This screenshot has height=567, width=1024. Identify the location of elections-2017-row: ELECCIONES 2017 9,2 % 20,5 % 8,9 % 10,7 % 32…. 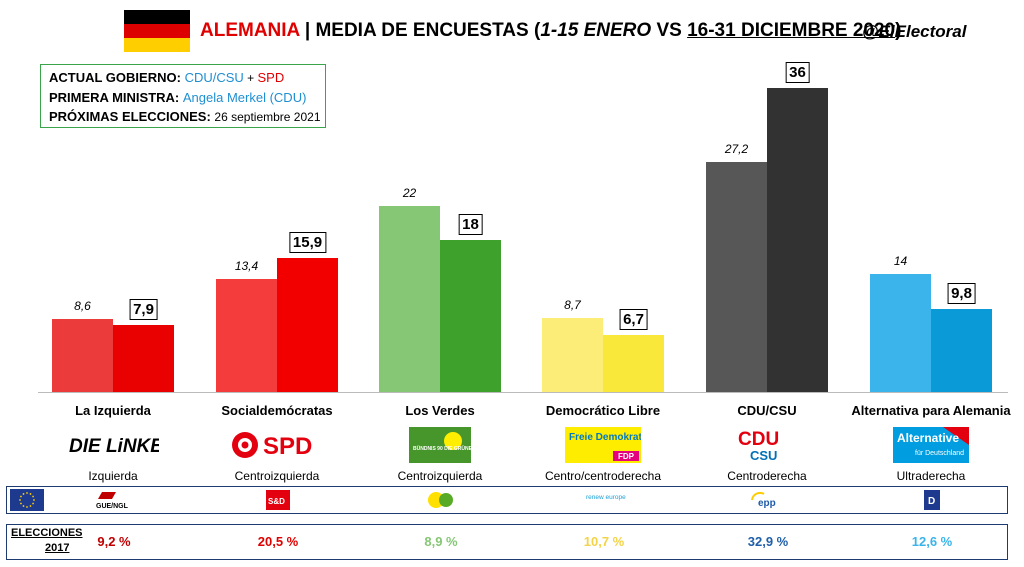
(507, 542).